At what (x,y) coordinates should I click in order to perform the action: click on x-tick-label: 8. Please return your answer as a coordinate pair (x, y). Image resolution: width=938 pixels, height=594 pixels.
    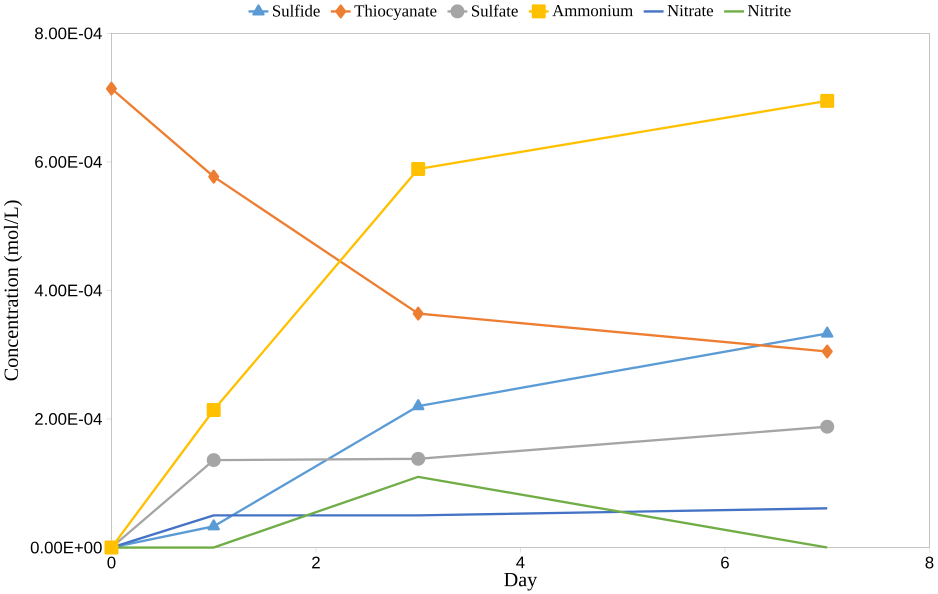
    Looking at the image, I should click on (930, 562).